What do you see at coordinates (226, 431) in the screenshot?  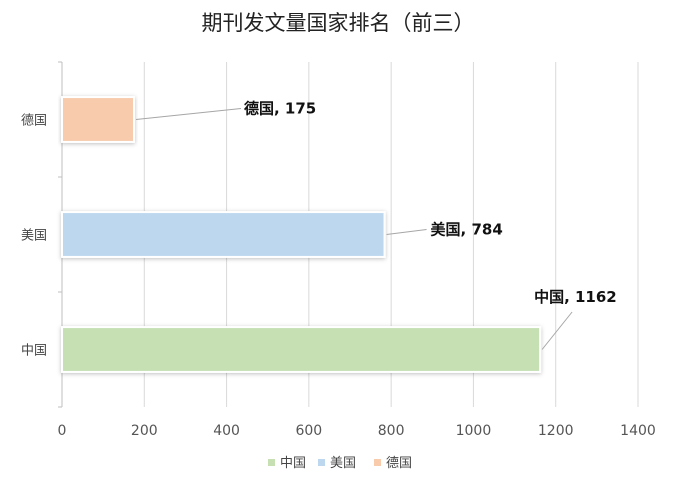 I see `x-tick-label: 400` at bounding box center [226, 431].